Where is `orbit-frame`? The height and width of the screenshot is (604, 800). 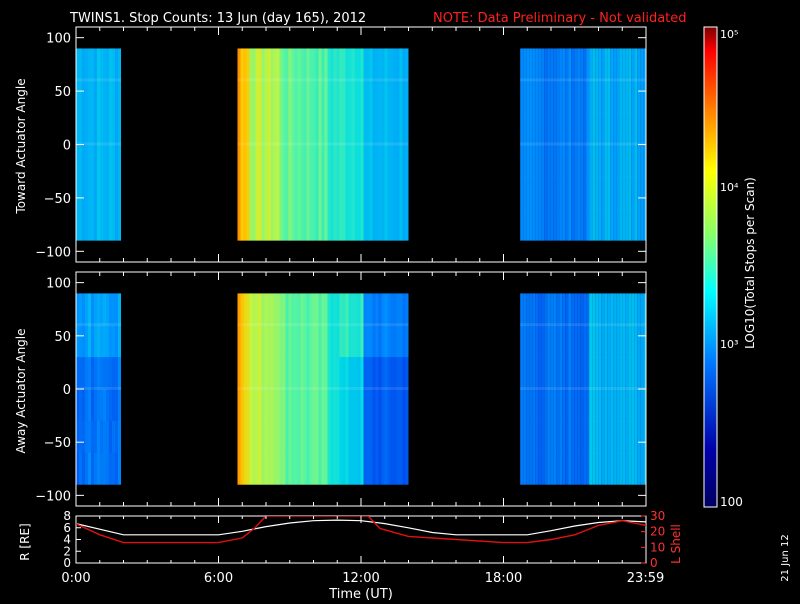 orbit-frame is located at coordinates (361, 539).